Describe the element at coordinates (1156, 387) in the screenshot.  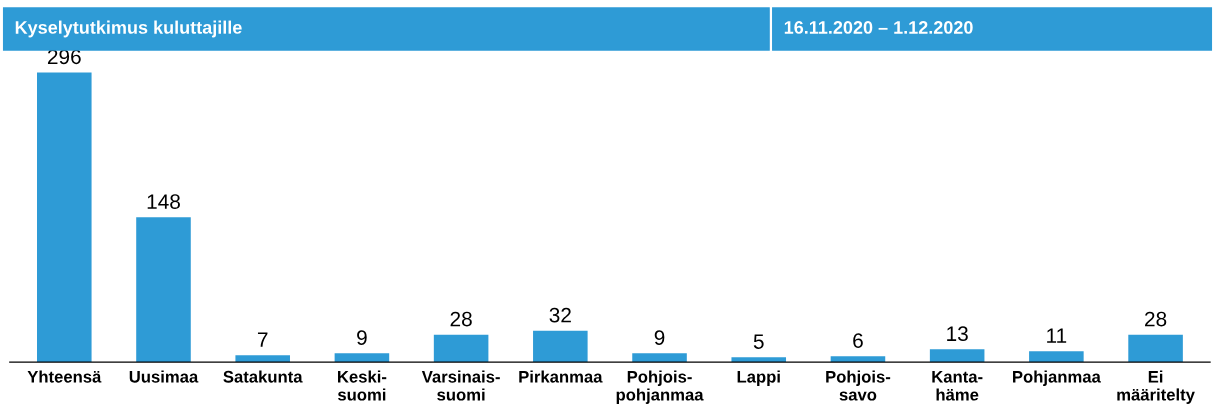
I see `x-tick-label: Ei määritelty` at that location.